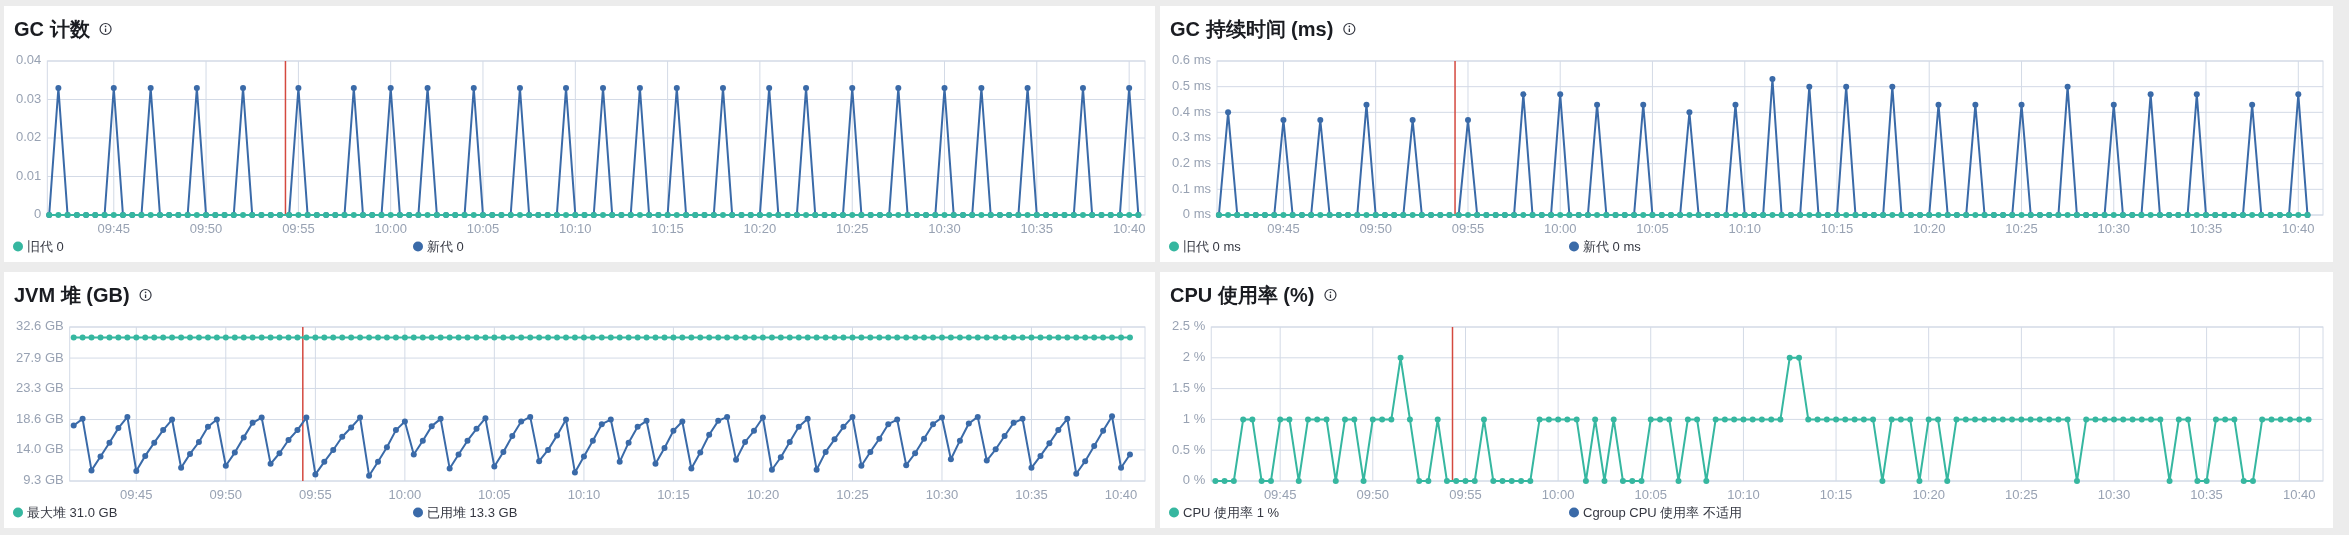  I want to click on legend-label: 新代 0, so click(445, 246).